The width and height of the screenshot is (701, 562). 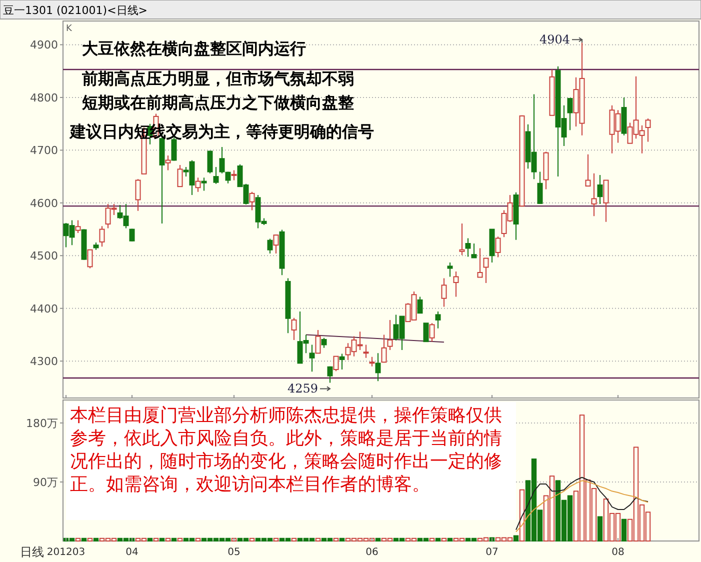 What do you see at coordinates (302, 389) in the screenshot?
I see `annotation: 4259` at bounding box center [302, 389].